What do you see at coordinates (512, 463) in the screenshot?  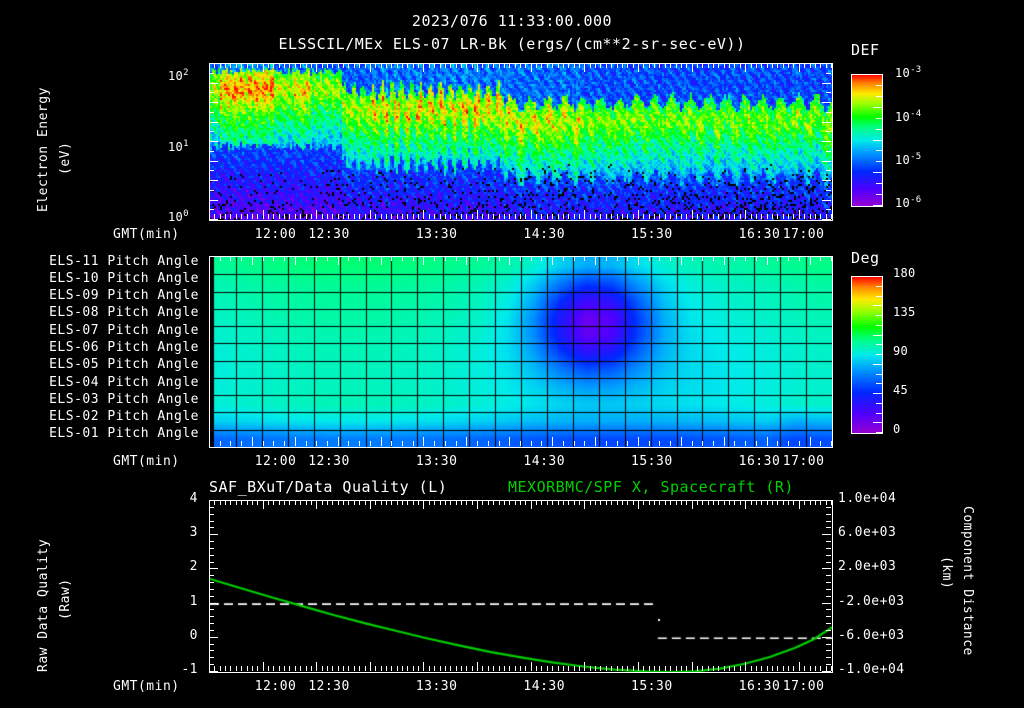 I see `panel2-xtick-labels: 12:00 12:30 13:30 14:30 15:30 16:30 17:00` at bounding box center [512, 463].